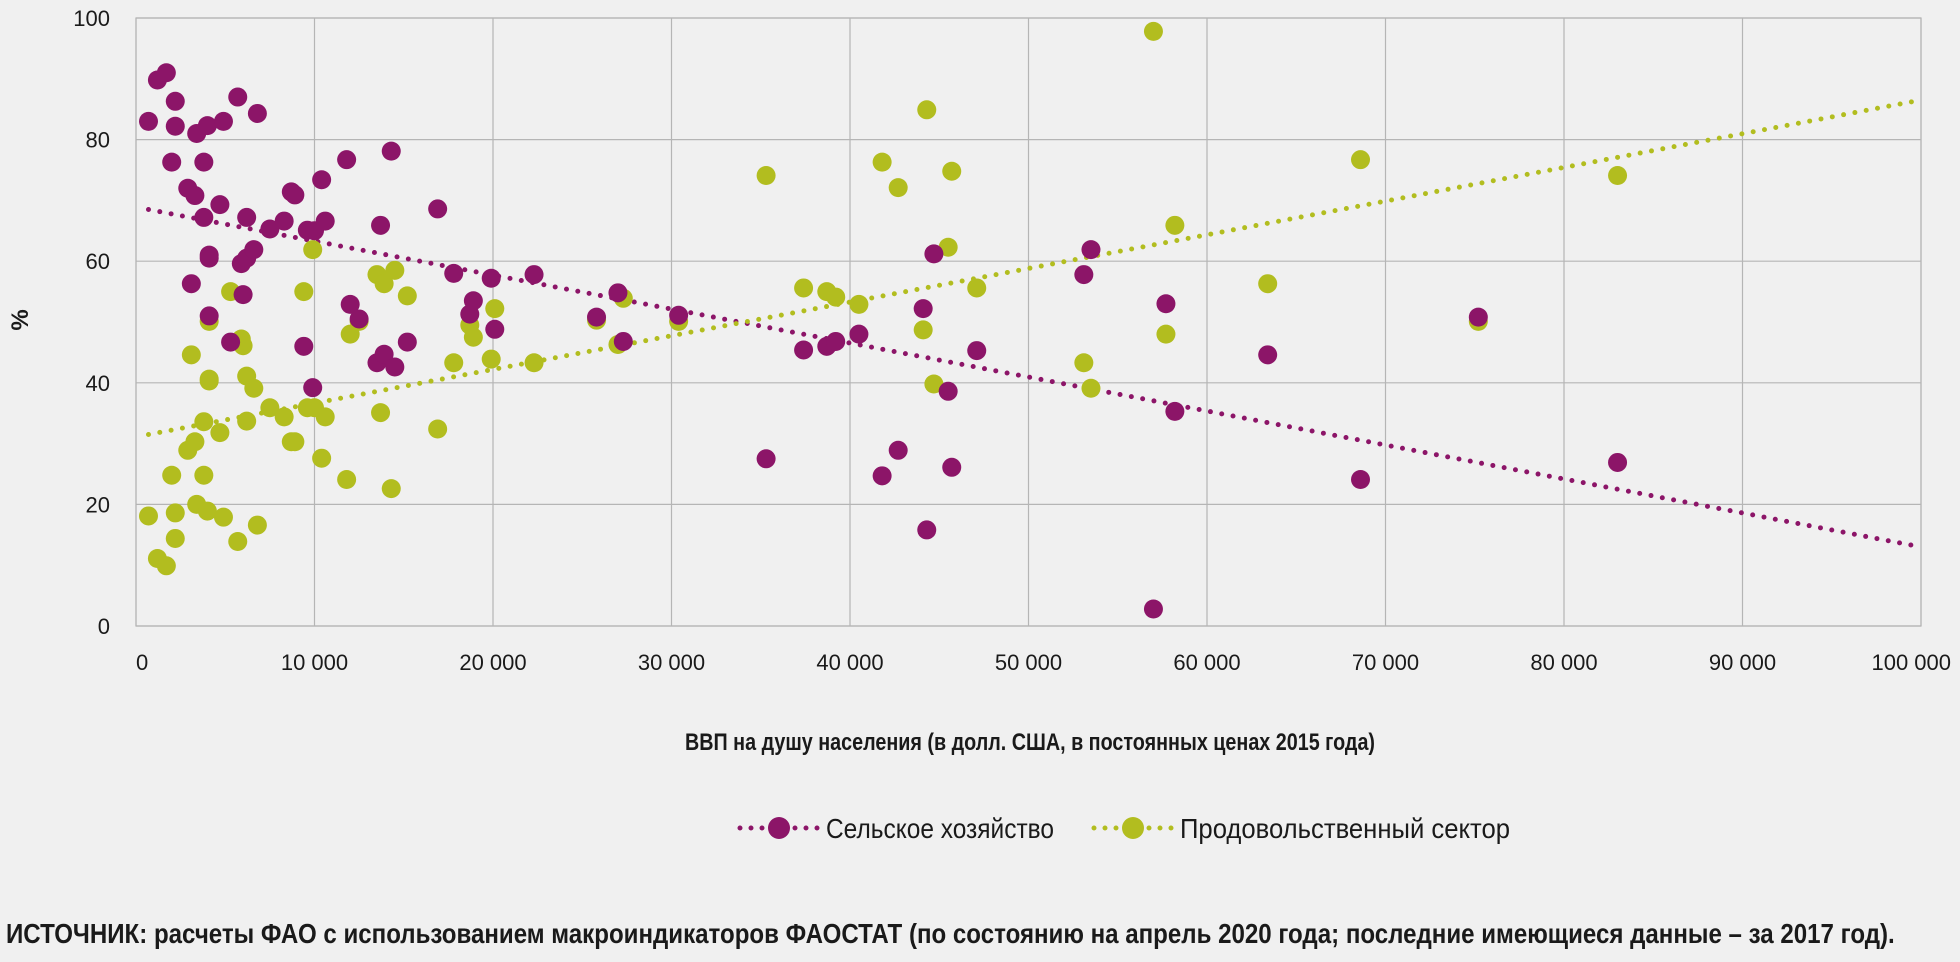 The height and width of the screenshot is (962, 1960). Describe the element at coordinates (779, 828) in the screenshot. I see `legend-agriculture-marker-icon` at that location.